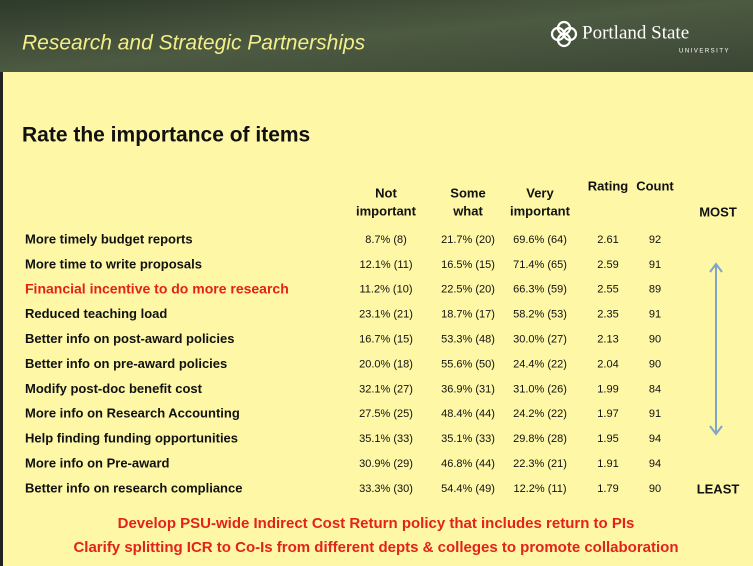  What do you see at coordinates (540, 340) in the screenshot?
I see `cell: 30.0% (27)` at bounding box center [540, 340].